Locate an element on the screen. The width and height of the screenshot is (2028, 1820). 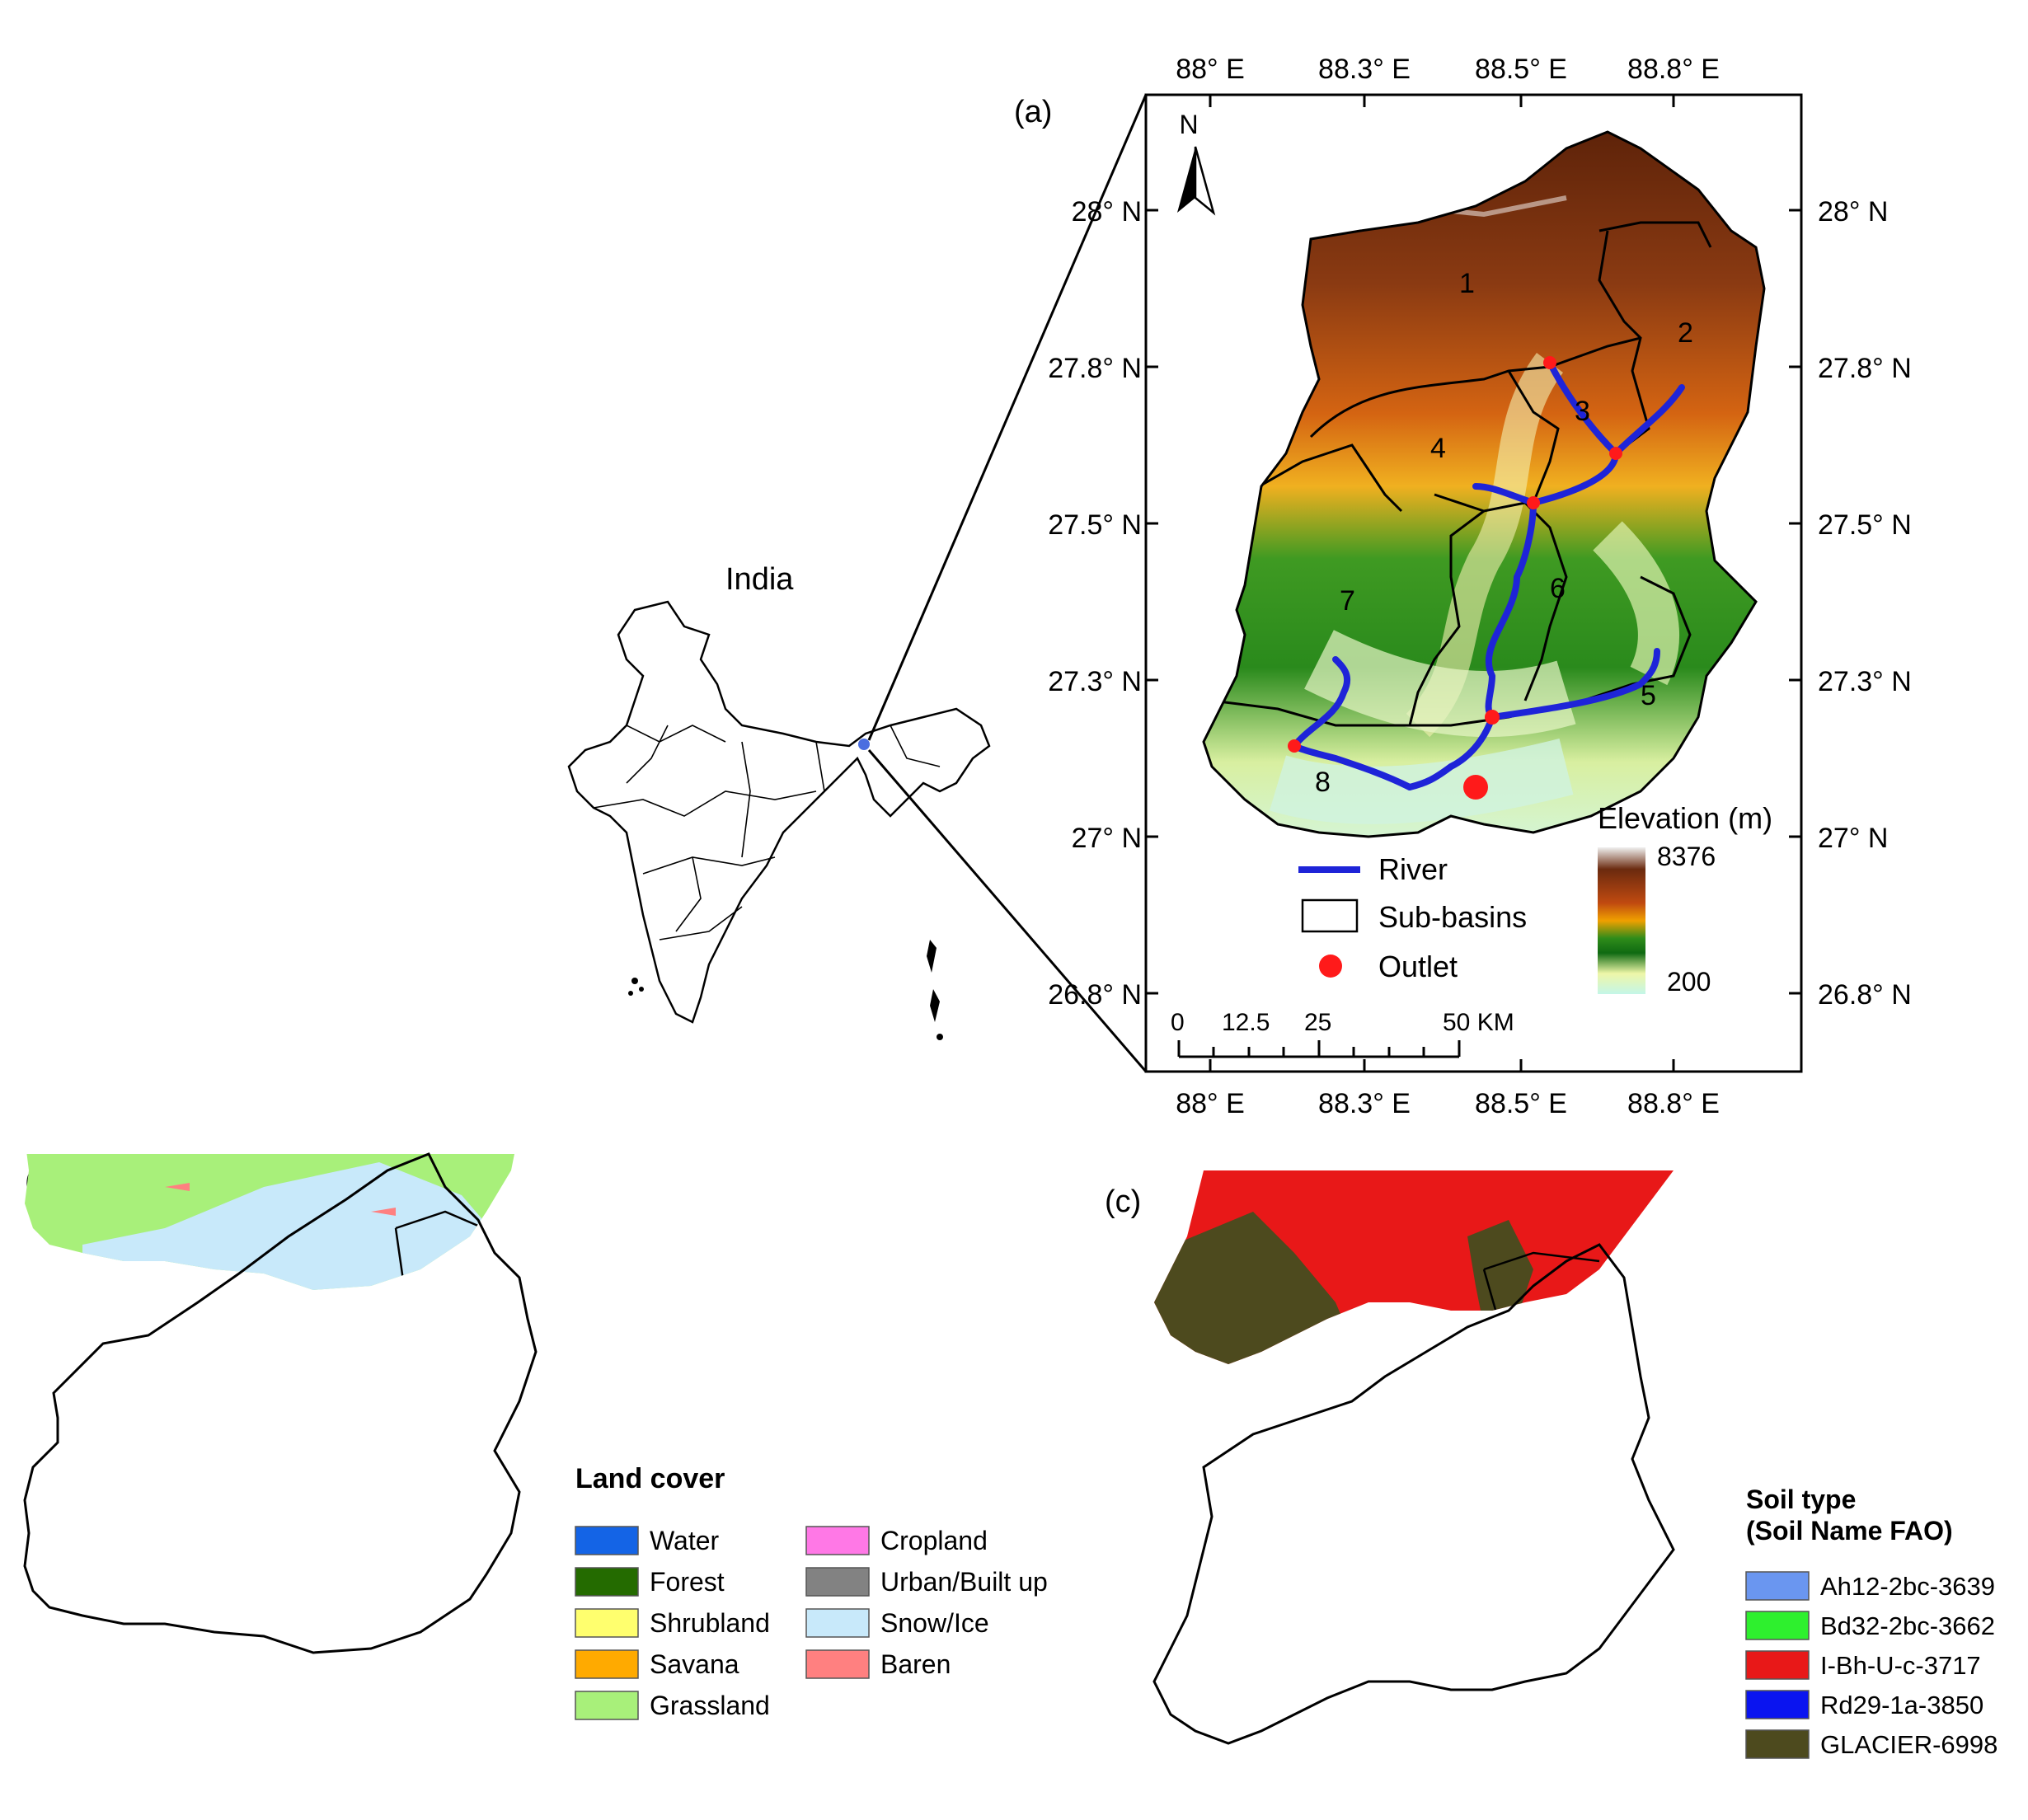
soil-label-bd32: Bd32-2bc-3662 is located at coordinates (1907, 1625).